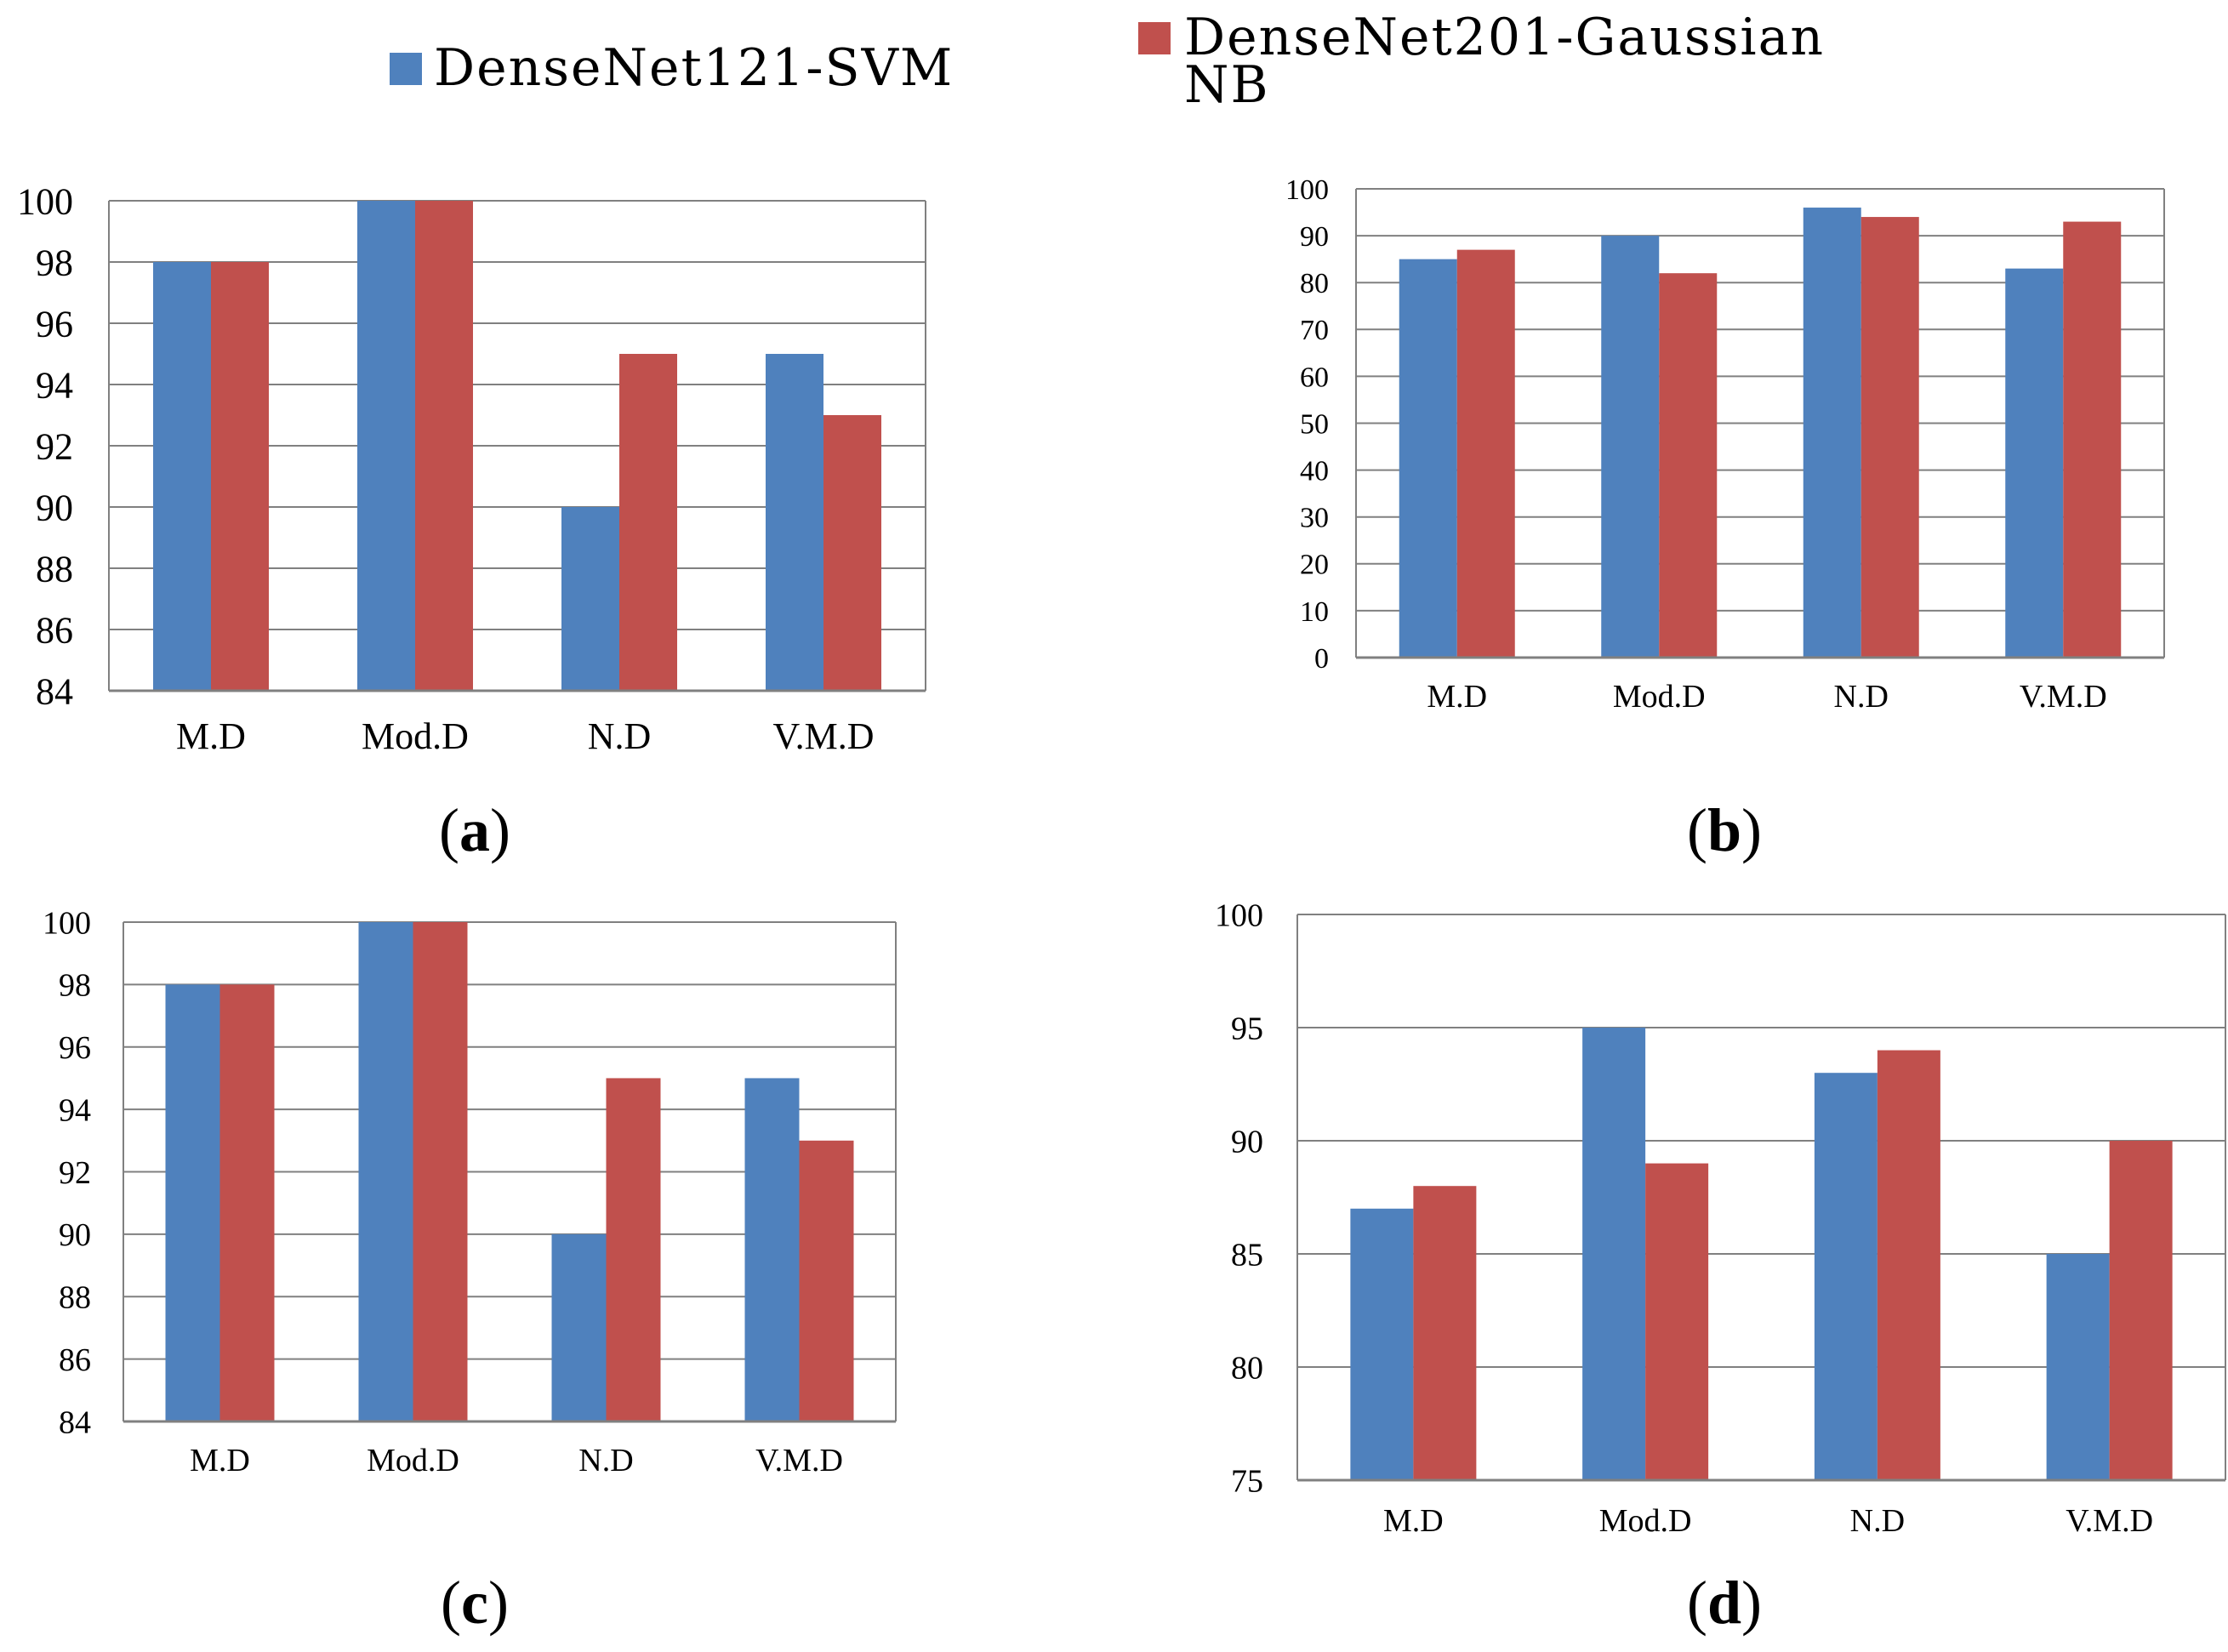 The width and height of the screenshot is (2228, 1652). What do you see at coordinates (1314, 424) in the screenshot?
I see `y-tick-label: 50` at bounding box center [1314, 424].